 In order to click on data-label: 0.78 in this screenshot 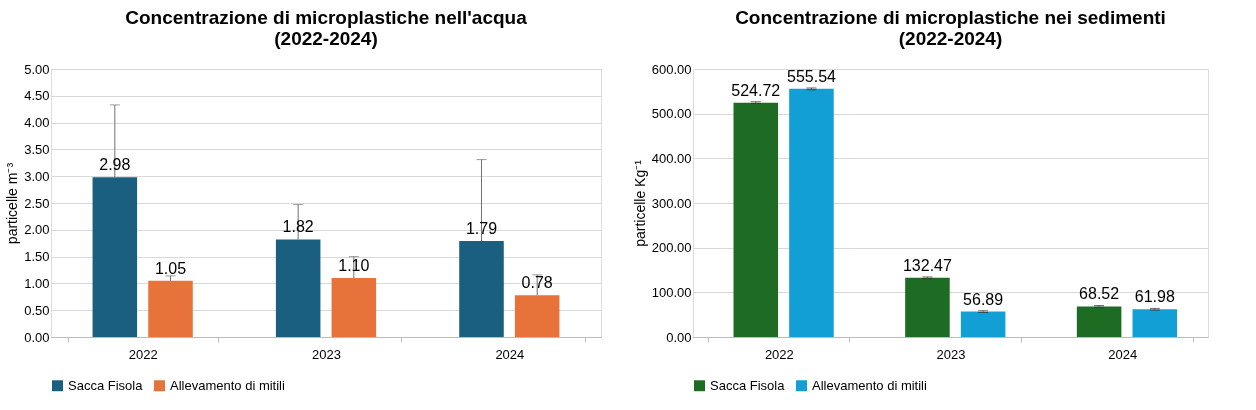, I will do `click(537, 283)`.